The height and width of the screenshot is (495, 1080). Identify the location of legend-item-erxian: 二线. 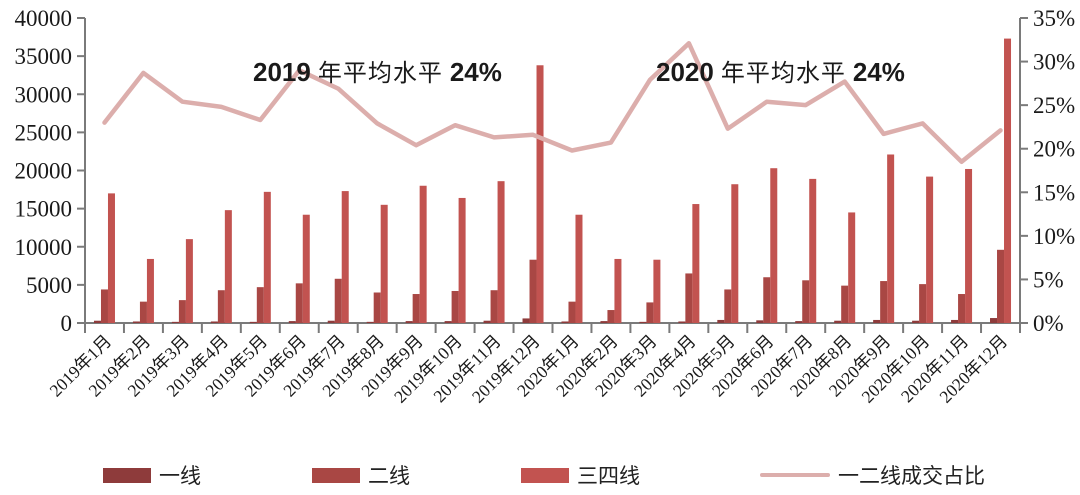
(361, 475).